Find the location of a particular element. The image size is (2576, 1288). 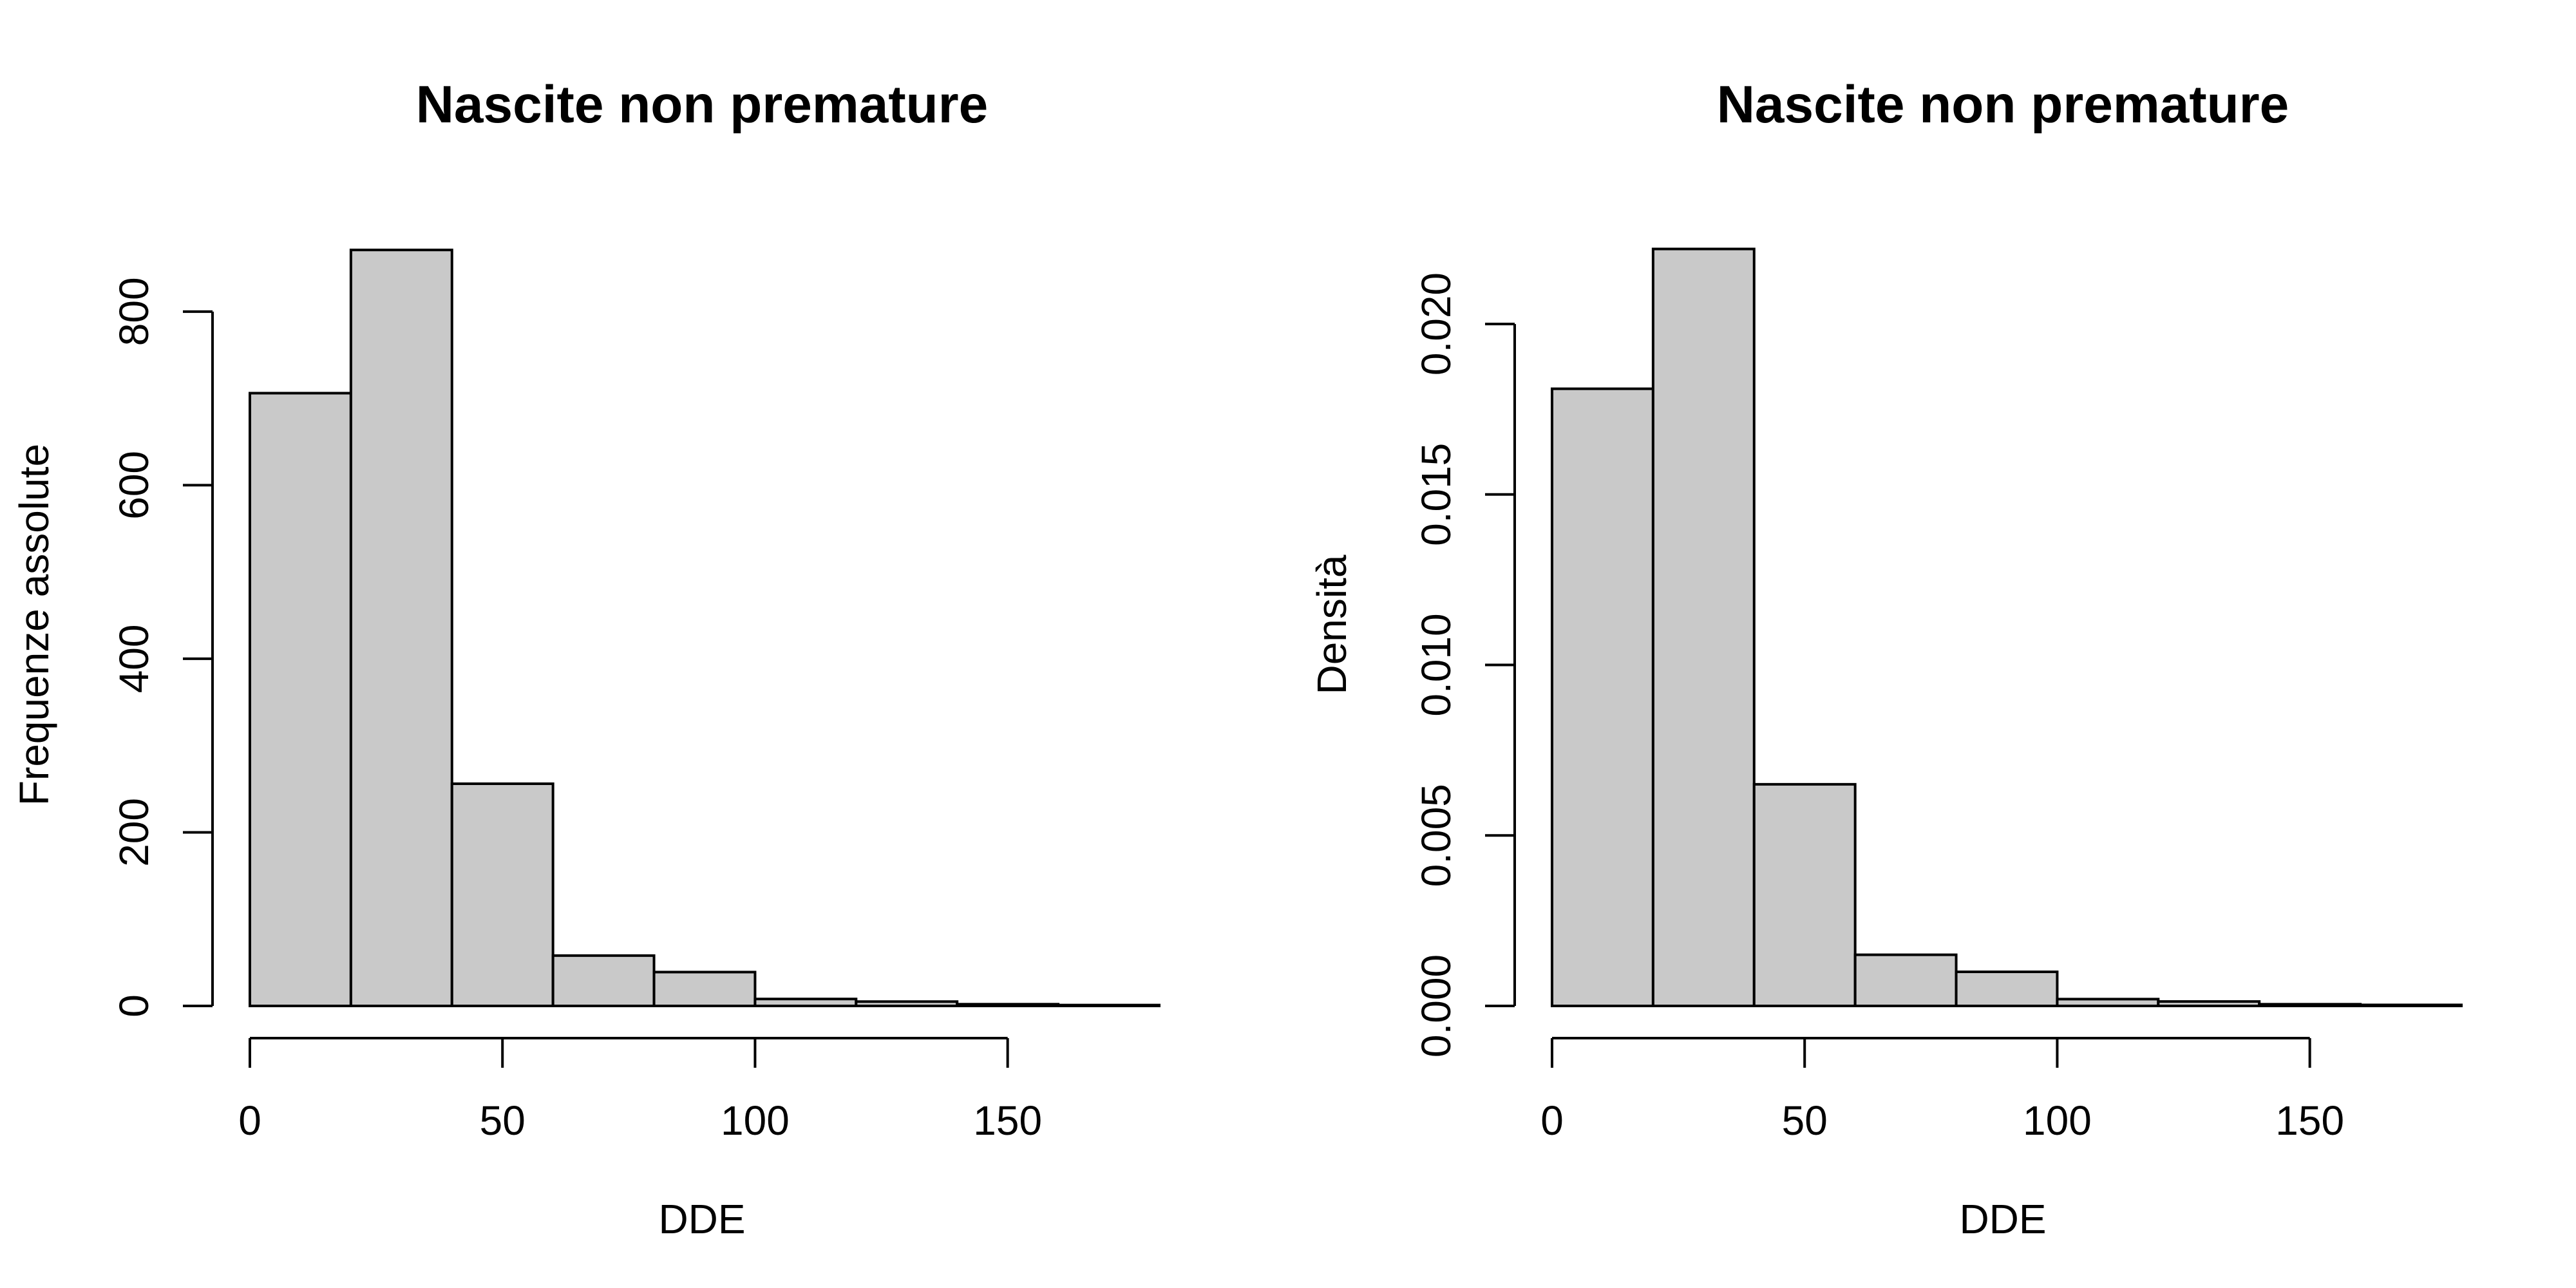

y-tick-label: 200 is located at coordinates (134, 833).